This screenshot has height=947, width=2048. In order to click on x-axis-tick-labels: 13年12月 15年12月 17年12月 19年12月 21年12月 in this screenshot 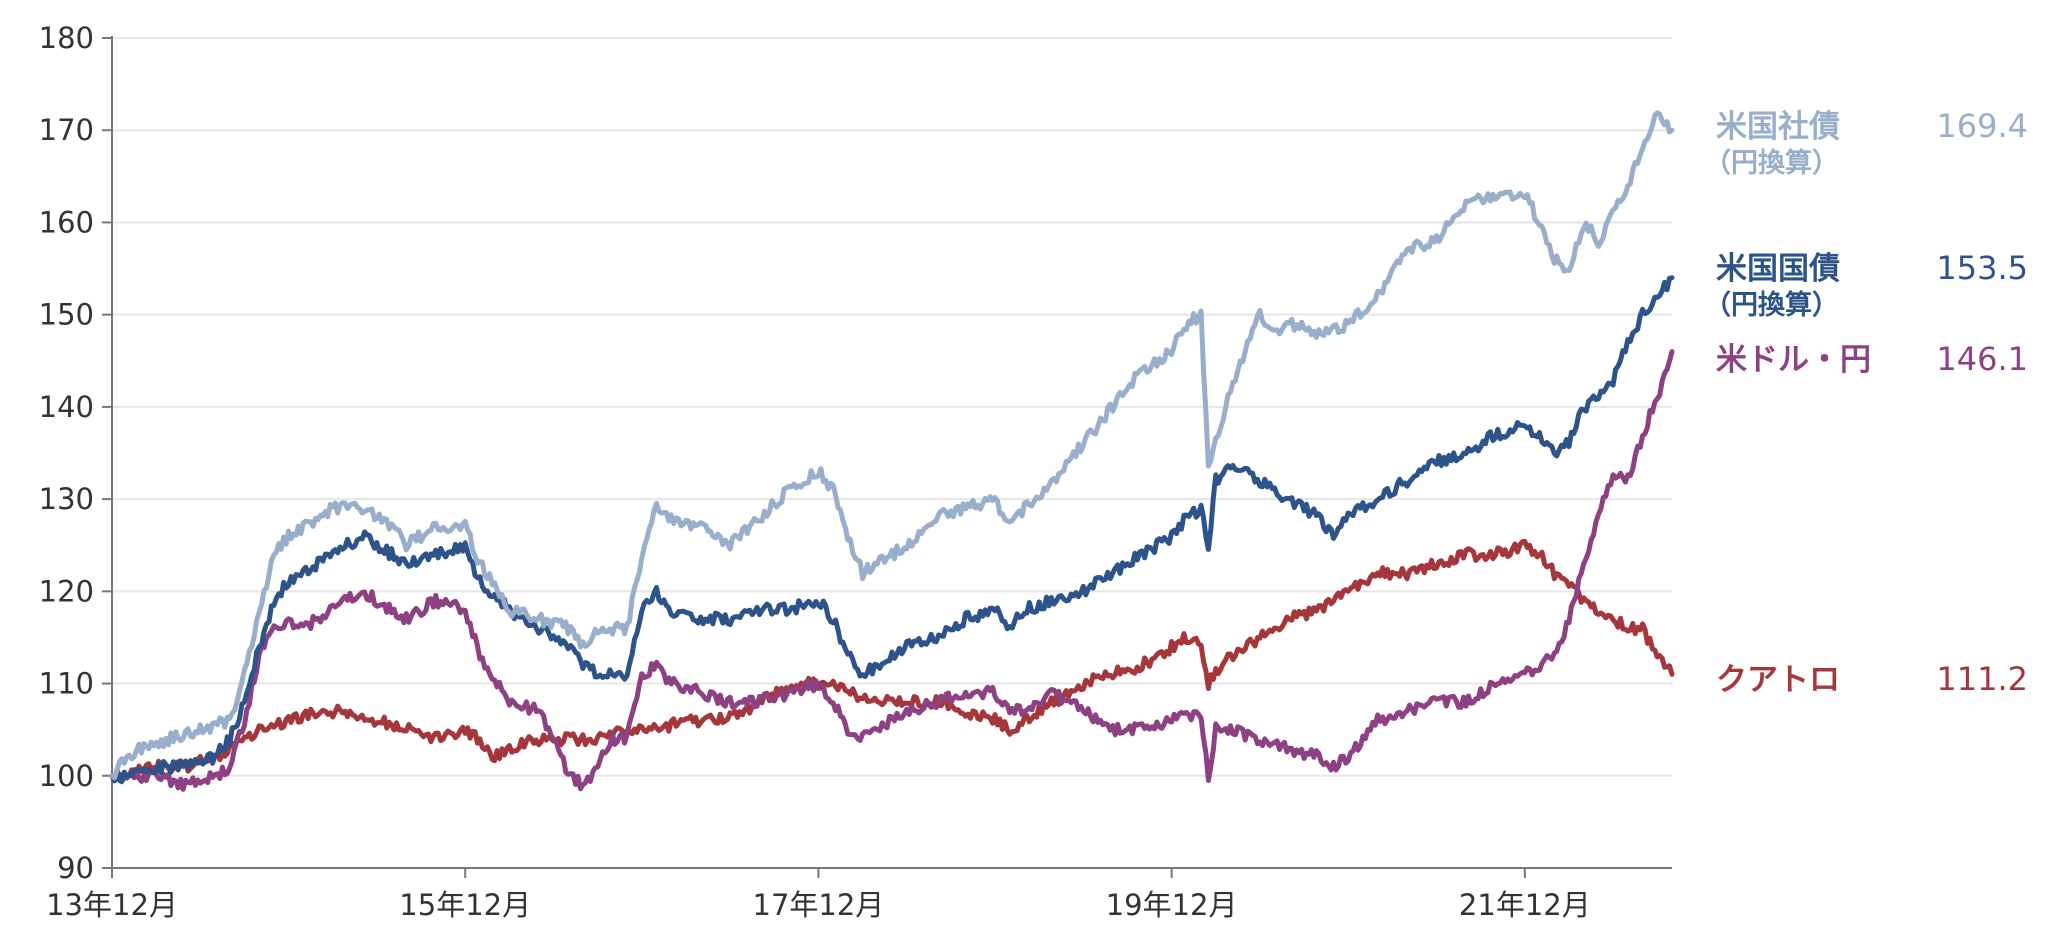, I will do `click(818, 905)`.